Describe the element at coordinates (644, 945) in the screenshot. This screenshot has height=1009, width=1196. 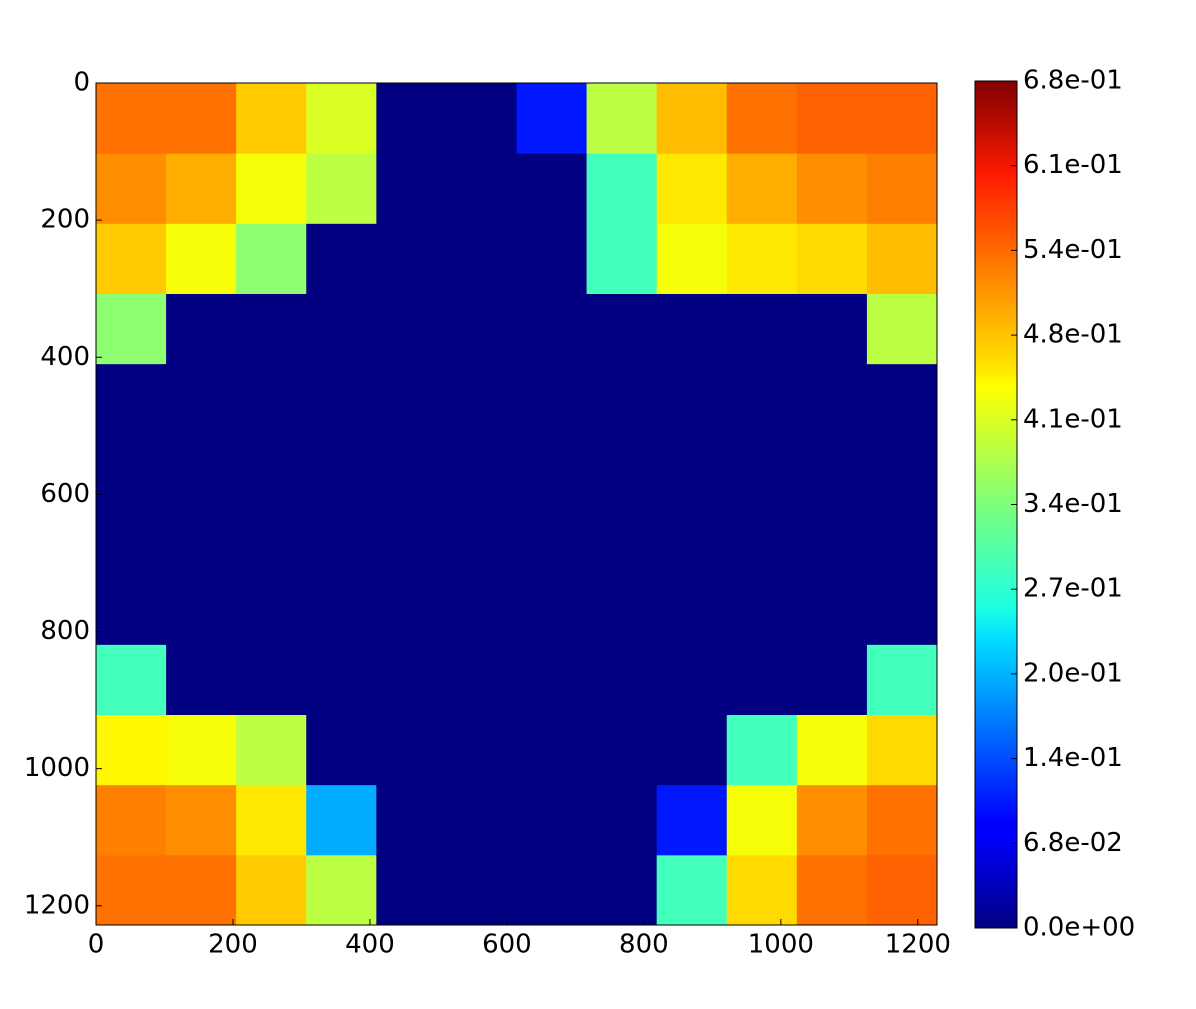
I see `x-tick-label: 800` at that location.